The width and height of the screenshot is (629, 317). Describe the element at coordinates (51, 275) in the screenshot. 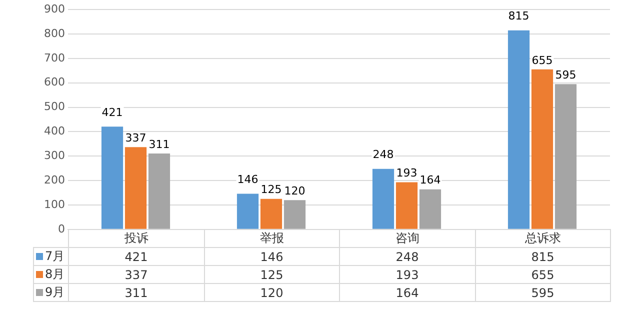

I see `legend-label: 8月` at that location.